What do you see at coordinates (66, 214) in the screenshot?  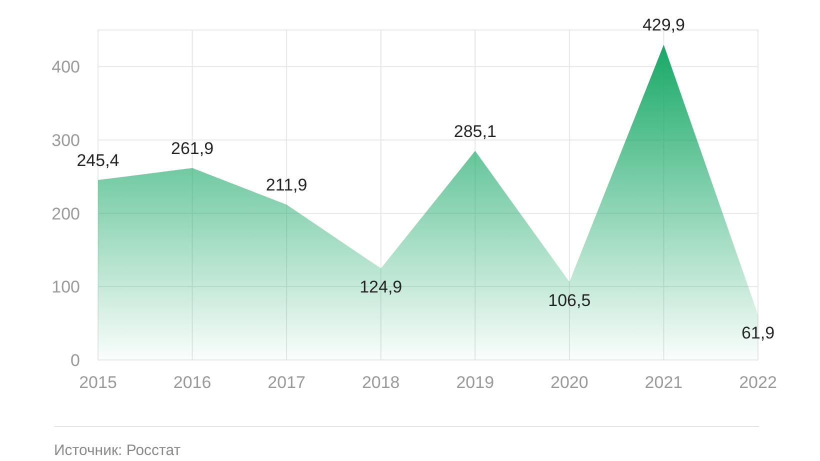 I see `y-tick-label: 200` at bounding box center [66, 214].